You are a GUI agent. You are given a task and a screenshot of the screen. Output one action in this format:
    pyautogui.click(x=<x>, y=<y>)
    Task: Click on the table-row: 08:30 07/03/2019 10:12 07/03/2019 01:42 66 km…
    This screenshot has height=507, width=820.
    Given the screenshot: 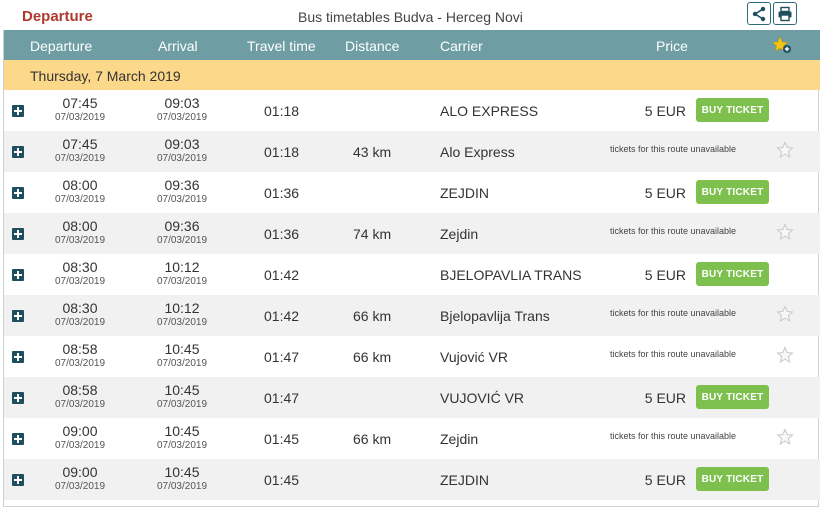 What is the action you would take?
    pyautogui.click(x=412, y=315)
    